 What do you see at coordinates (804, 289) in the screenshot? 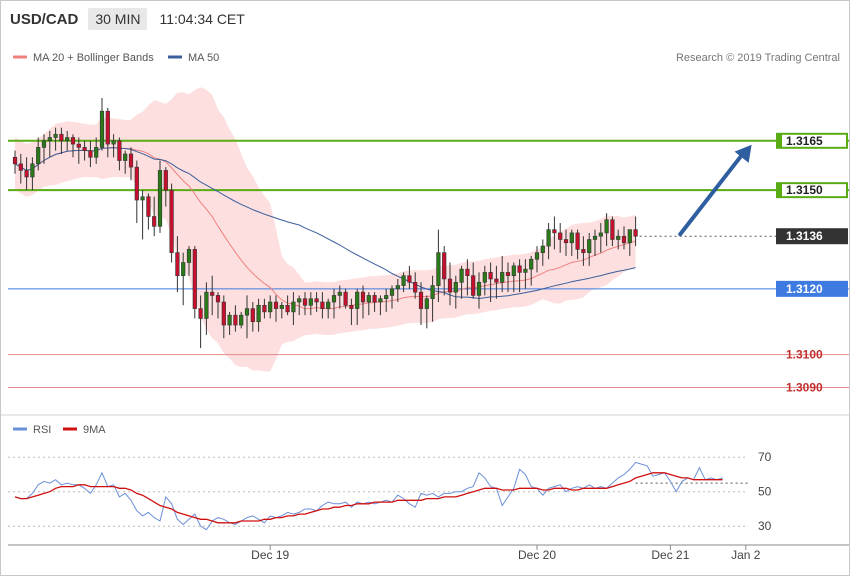
I see `level-label-text: 1.3120` at bounding box center [804, 289].